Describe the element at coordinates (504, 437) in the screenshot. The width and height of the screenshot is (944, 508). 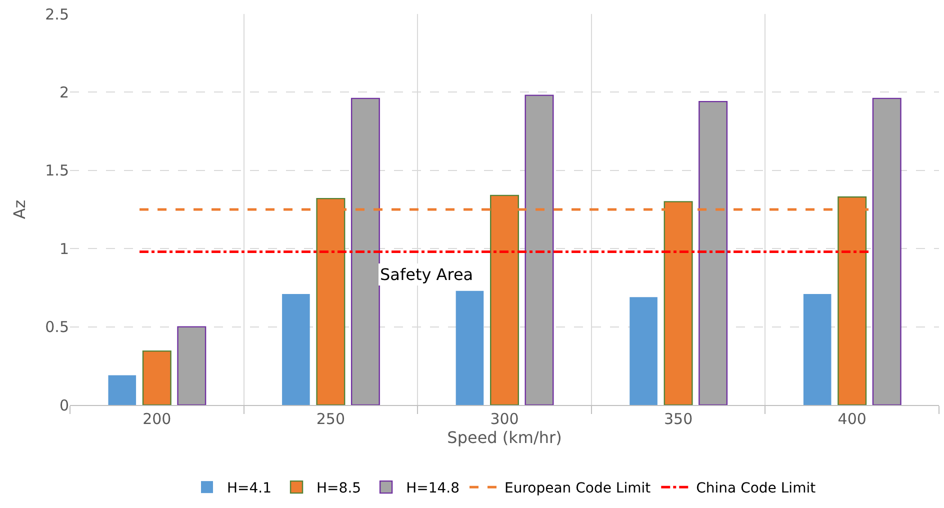
I see `x-axis-title: Speed (km/hr)` at that location.